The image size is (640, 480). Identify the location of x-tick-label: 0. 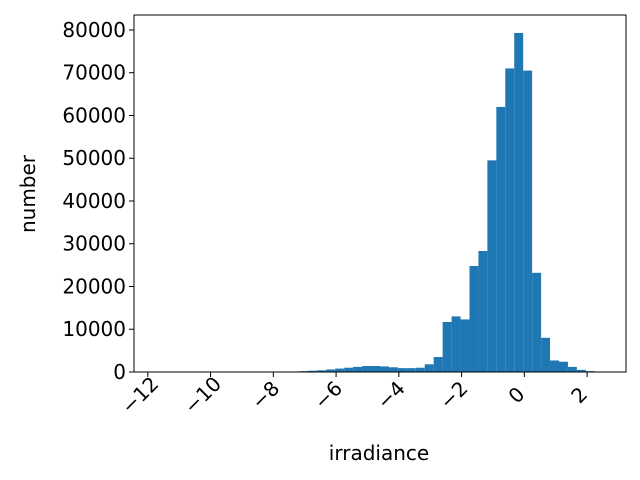
(516, 395).